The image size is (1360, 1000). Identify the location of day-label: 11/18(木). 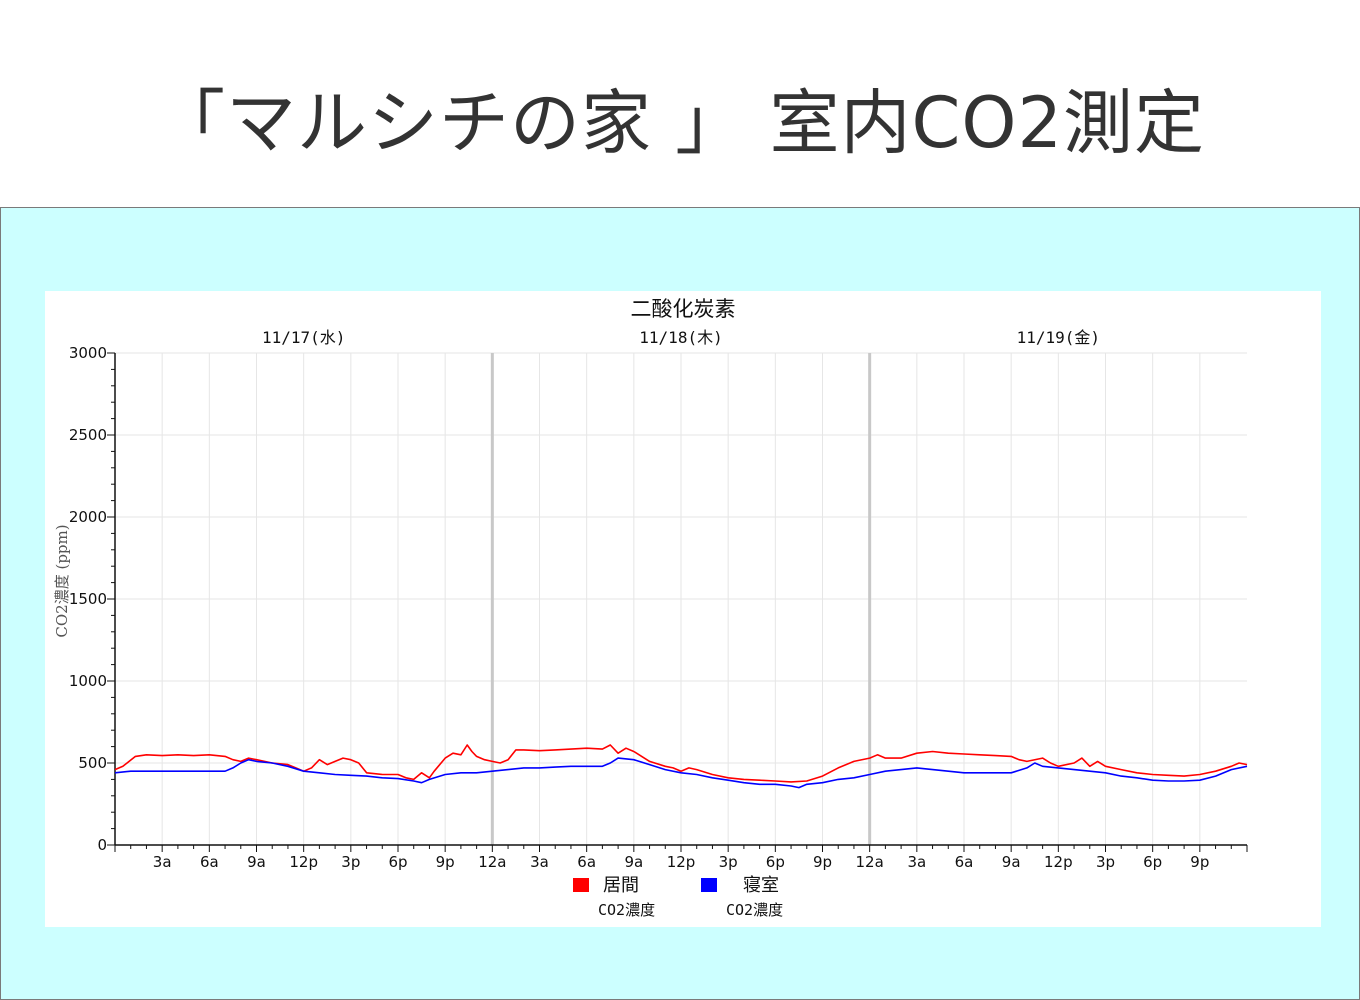
(680, 337).